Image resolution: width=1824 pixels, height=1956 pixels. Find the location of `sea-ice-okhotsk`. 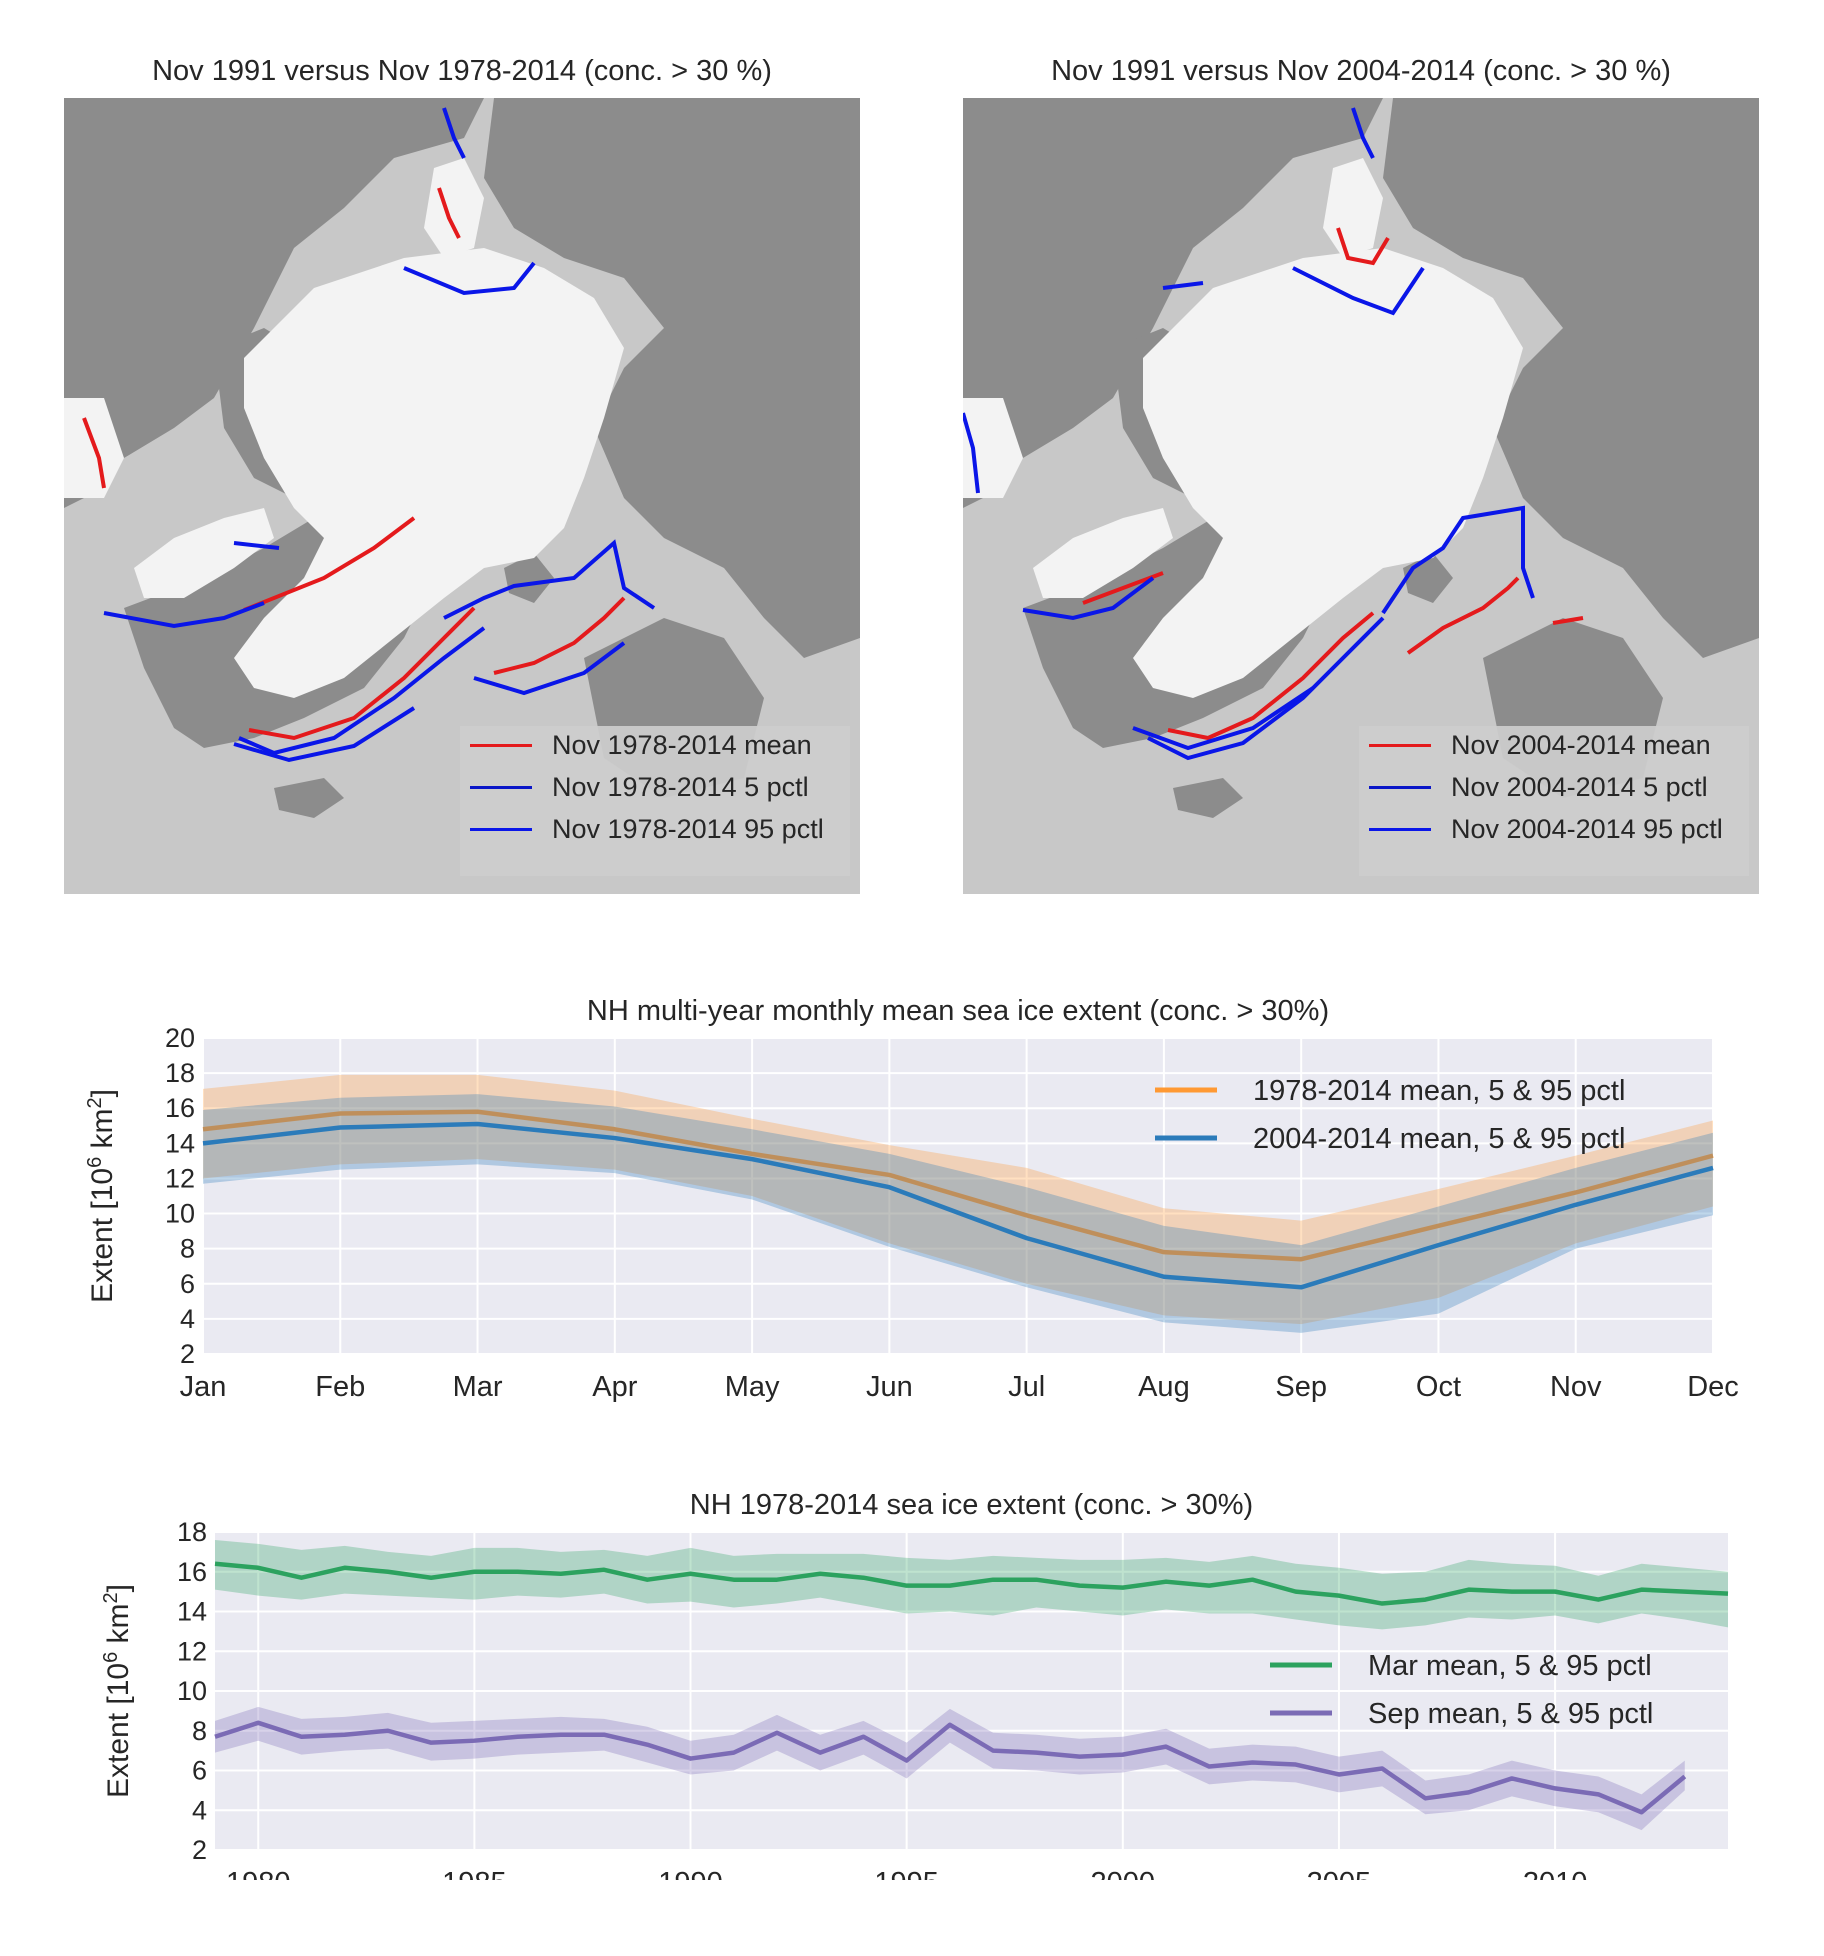

sea-ice-okhotsk is located at coordinates (454, 208).